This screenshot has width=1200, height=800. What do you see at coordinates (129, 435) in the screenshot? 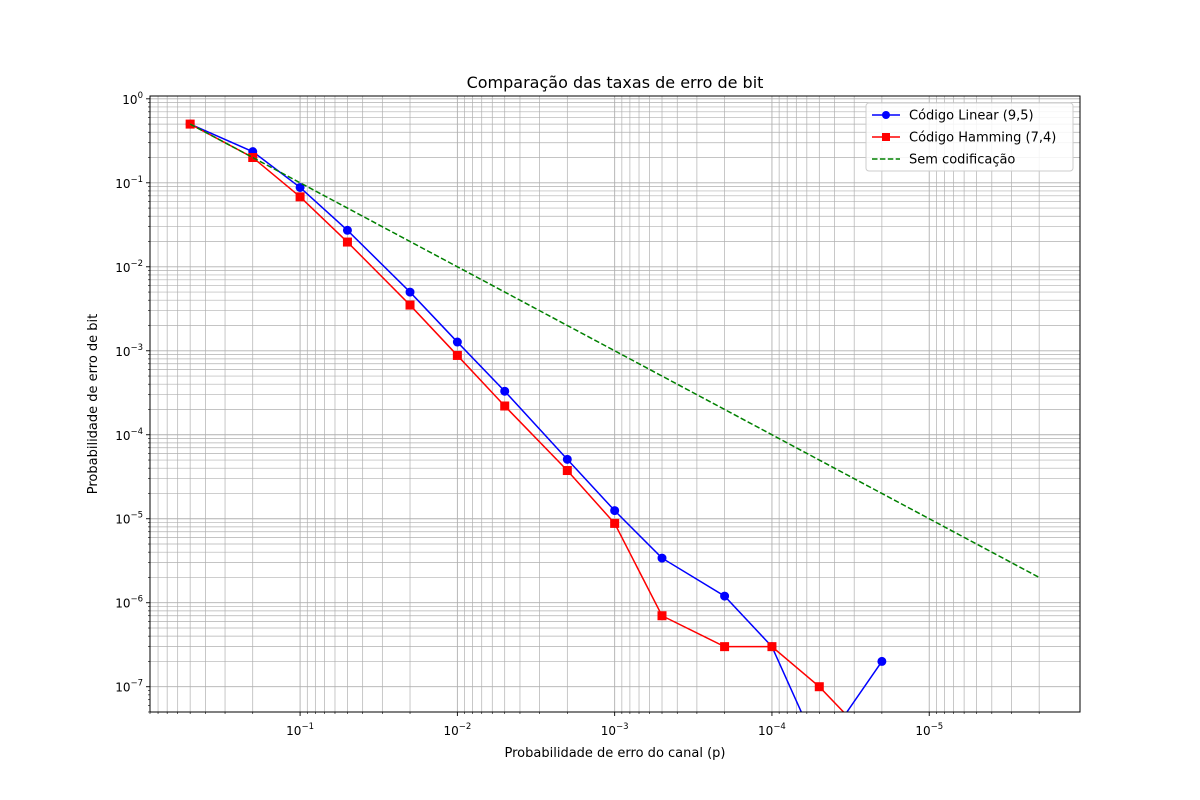
I see `y-tick-label: 10⁻⁴` at bounding box center [129, 435].